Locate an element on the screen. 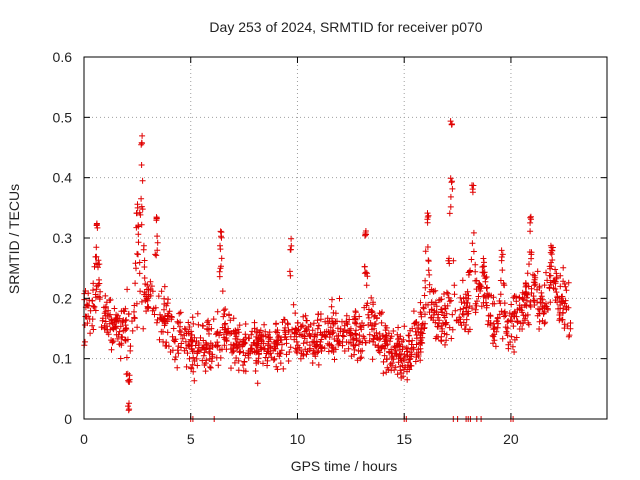 The width and height of the screenshot is (640, 480). y-tick-label: 0 is located at coordinates (68, 419).